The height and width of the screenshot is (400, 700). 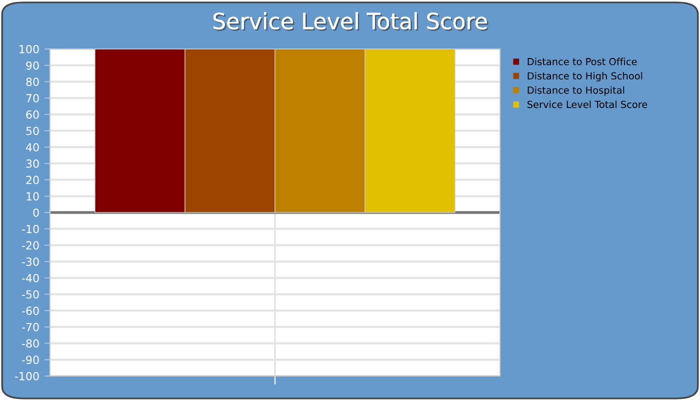 What do you see at coordinates (36, 212) in the screenshot?
I see `y-tick-label: 0` at bounding box center [36, 212].